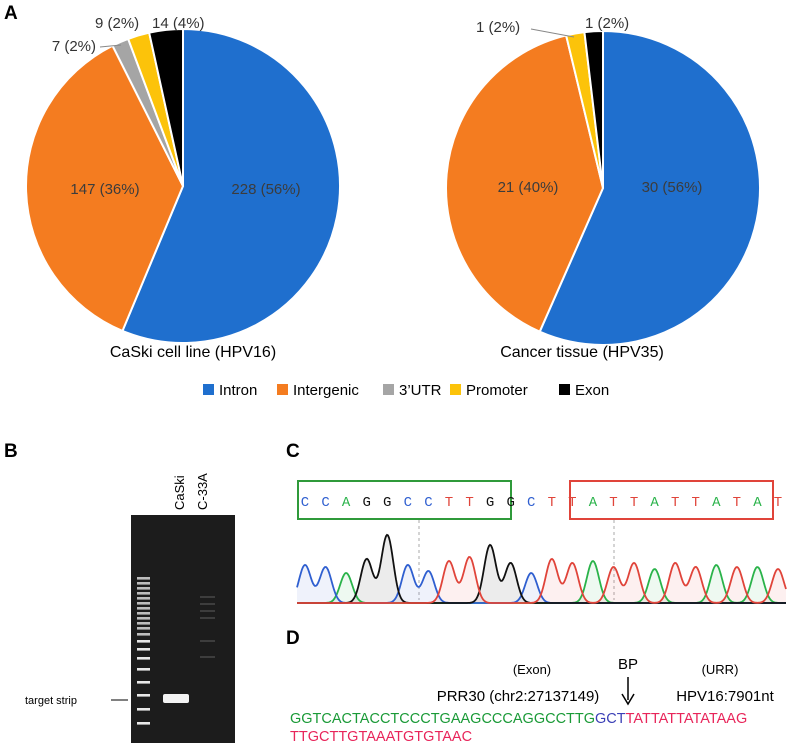 The width and height of the screenshot is (809, 752). What do you see at coordinates (282, 389) in the screenshot?
I see `legend-swatch-intergenic` at bounding box center [282, 389].